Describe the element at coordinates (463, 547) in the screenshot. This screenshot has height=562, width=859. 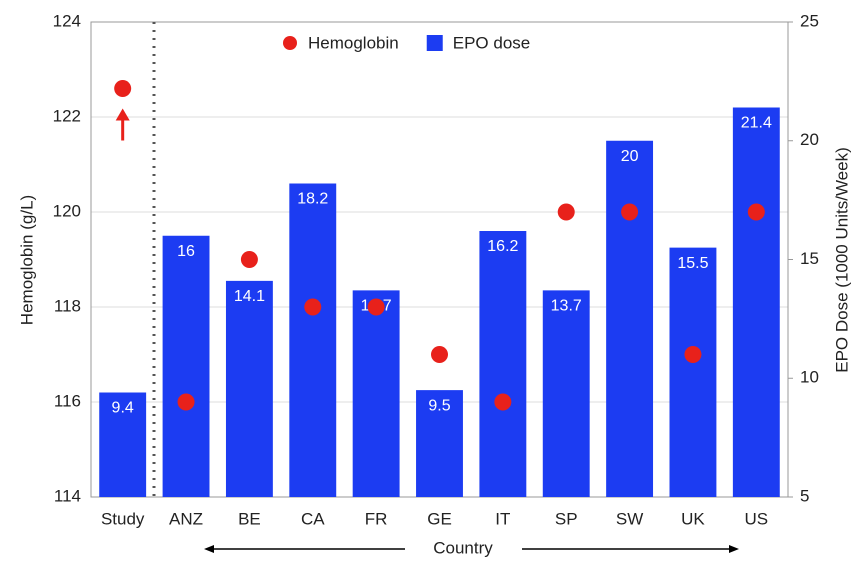
I see `x-axis-title: Country` at that location.